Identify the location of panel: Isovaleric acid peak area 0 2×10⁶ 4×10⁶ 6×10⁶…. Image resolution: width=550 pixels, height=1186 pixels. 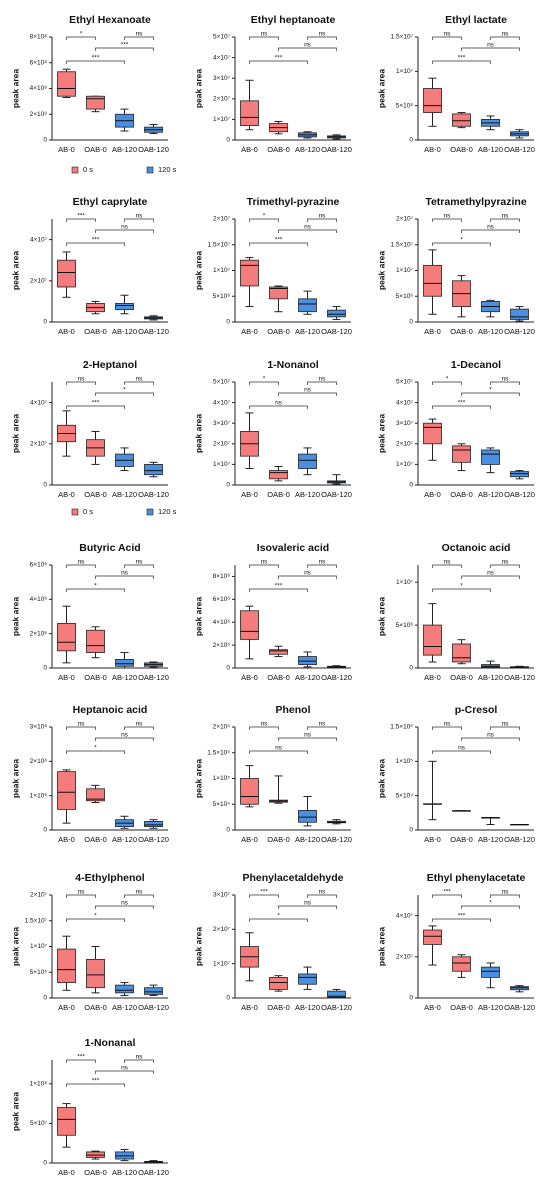
(272, 612).